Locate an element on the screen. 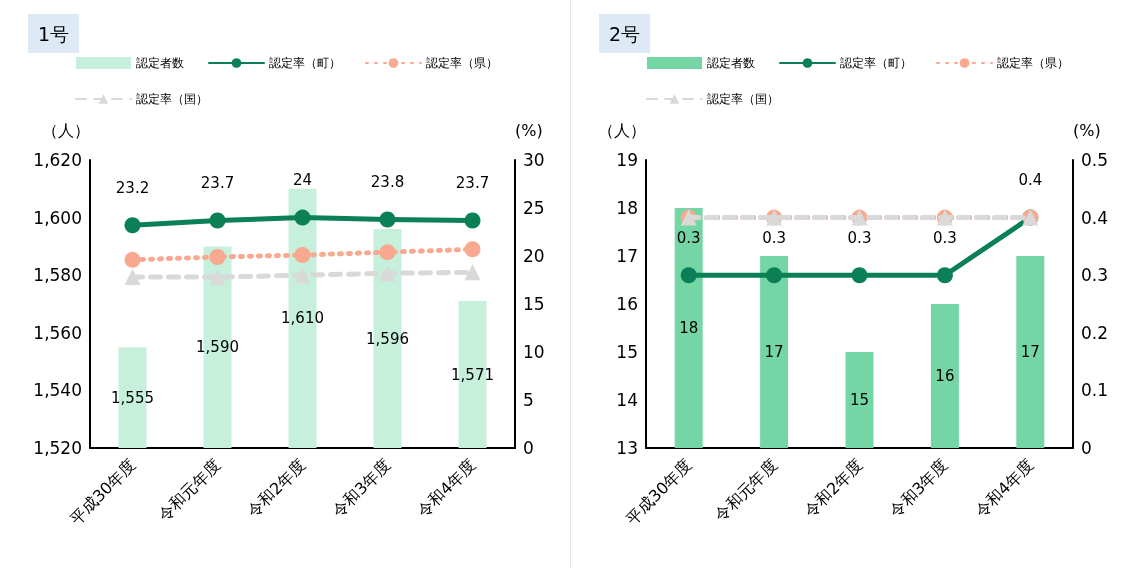  y-tick-label: 1,540 is located at coordinates (57, 390).